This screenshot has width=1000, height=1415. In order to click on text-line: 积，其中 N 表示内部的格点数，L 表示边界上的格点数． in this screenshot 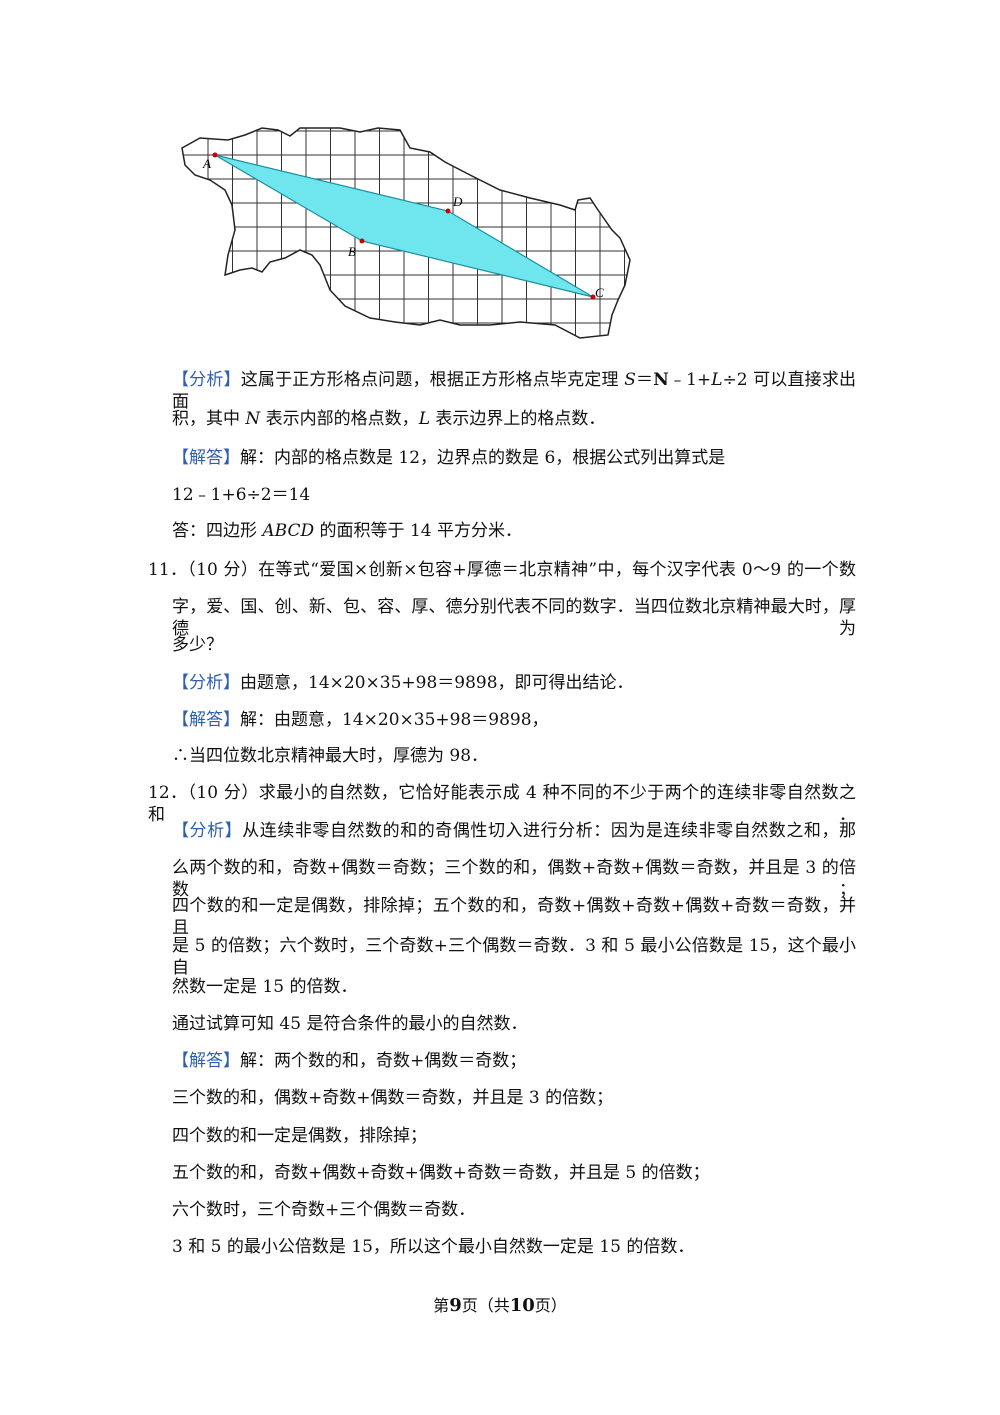, I will do `click(388, 419)`.